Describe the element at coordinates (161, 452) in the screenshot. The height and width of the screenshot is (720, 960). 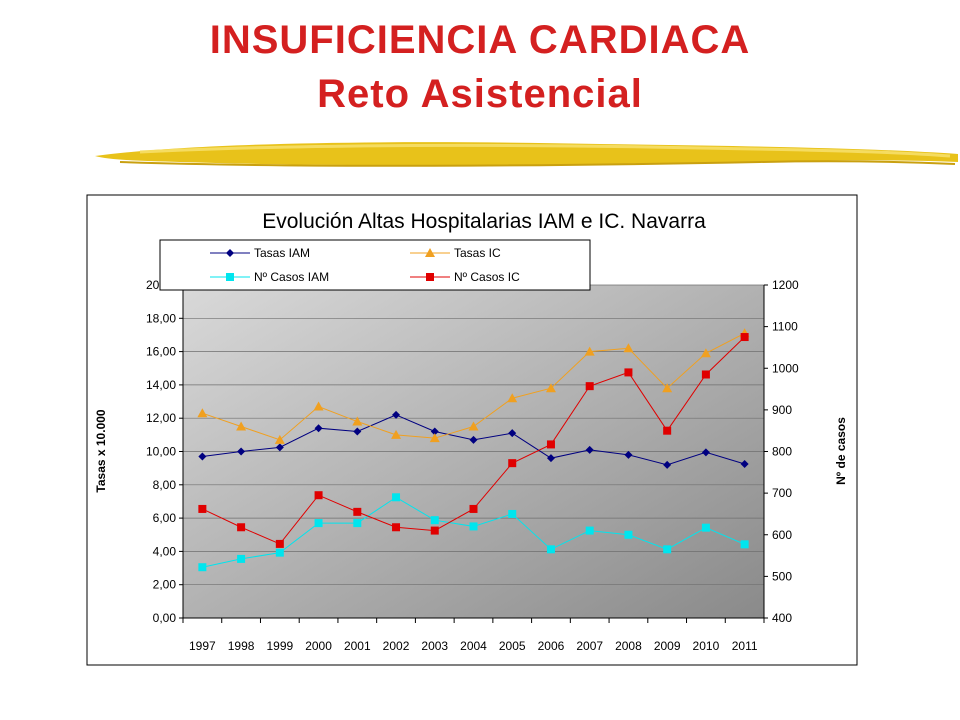
I see `y-tick-label: 10,00` at that location.